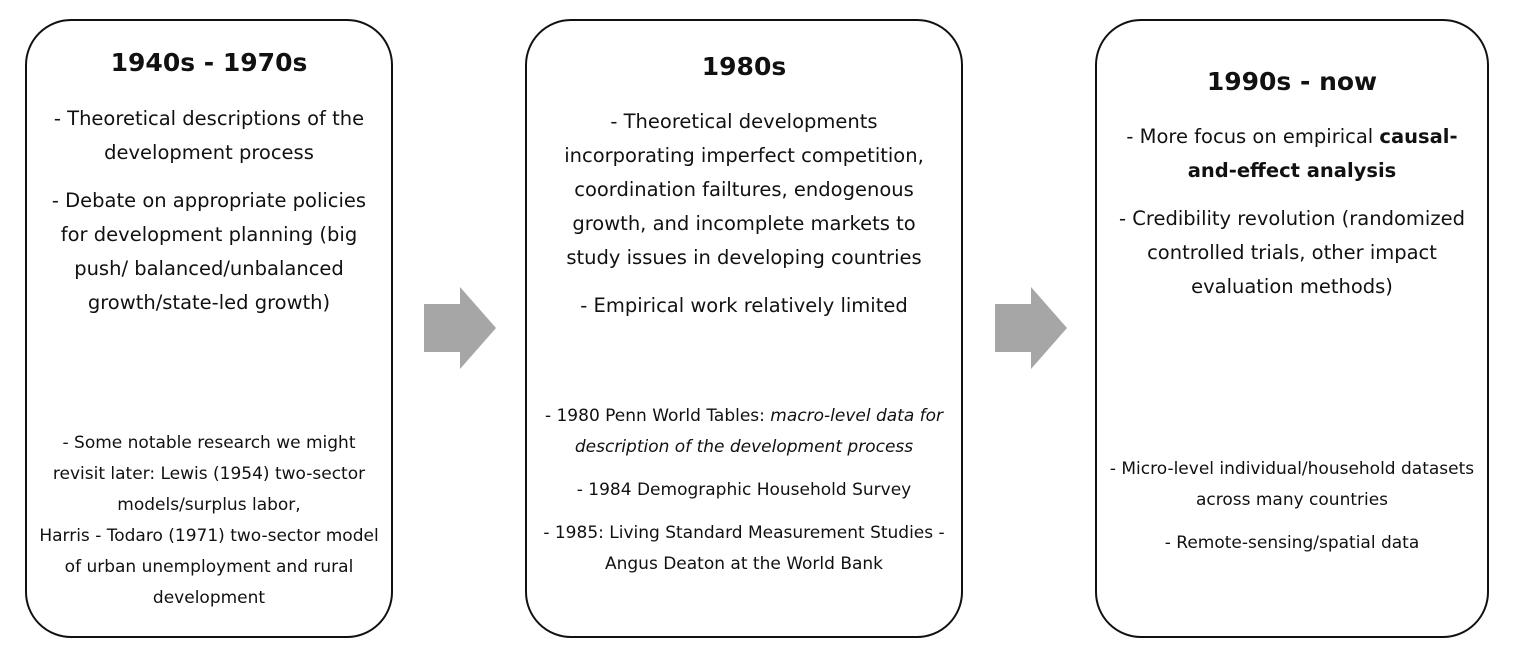 This screenshot has width=1530, height=661. I want to click on stage-note-lead: - 1980 Penn World Tables:, so click(657, 416).